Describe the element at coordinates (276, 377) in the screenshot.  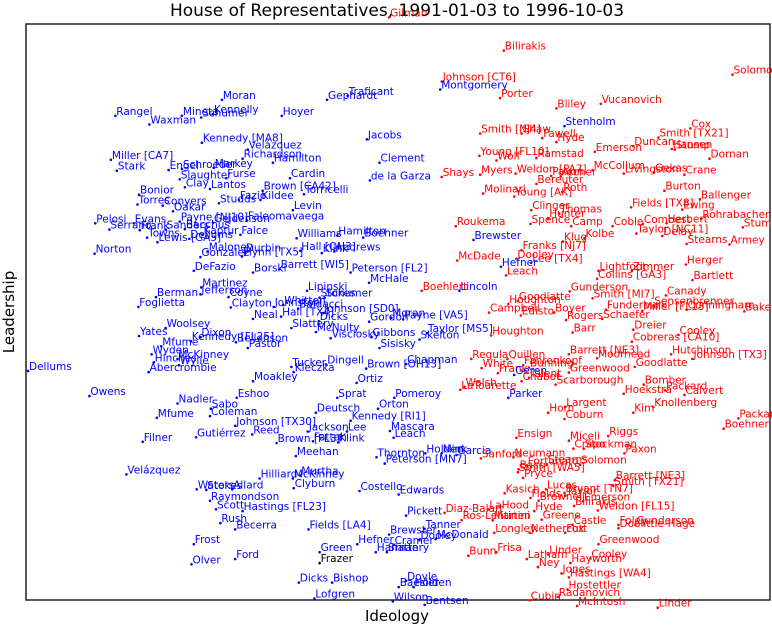
I see `data-point-label: Moakley` at that location.